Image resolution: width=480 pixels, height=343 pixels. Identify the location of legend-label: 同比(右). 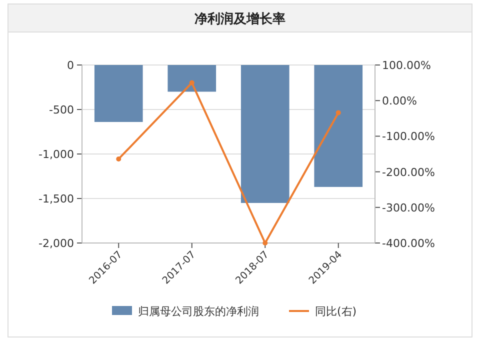
(336, 311).